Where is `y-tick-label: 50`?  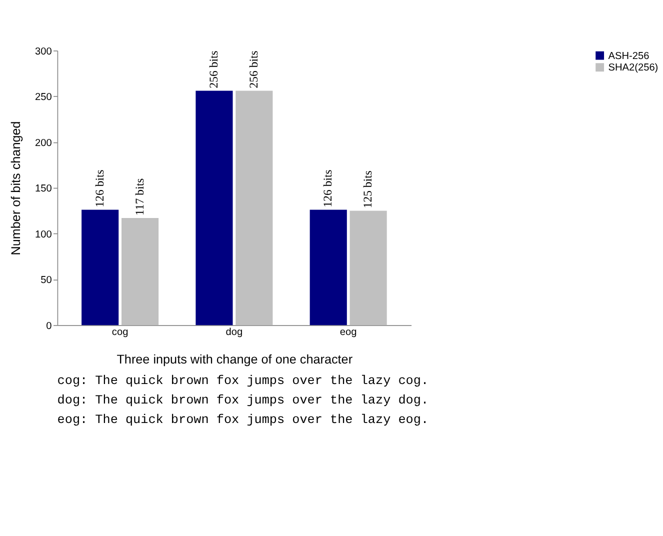 y-tick-label: 50 is located at coordinates (46, 280).